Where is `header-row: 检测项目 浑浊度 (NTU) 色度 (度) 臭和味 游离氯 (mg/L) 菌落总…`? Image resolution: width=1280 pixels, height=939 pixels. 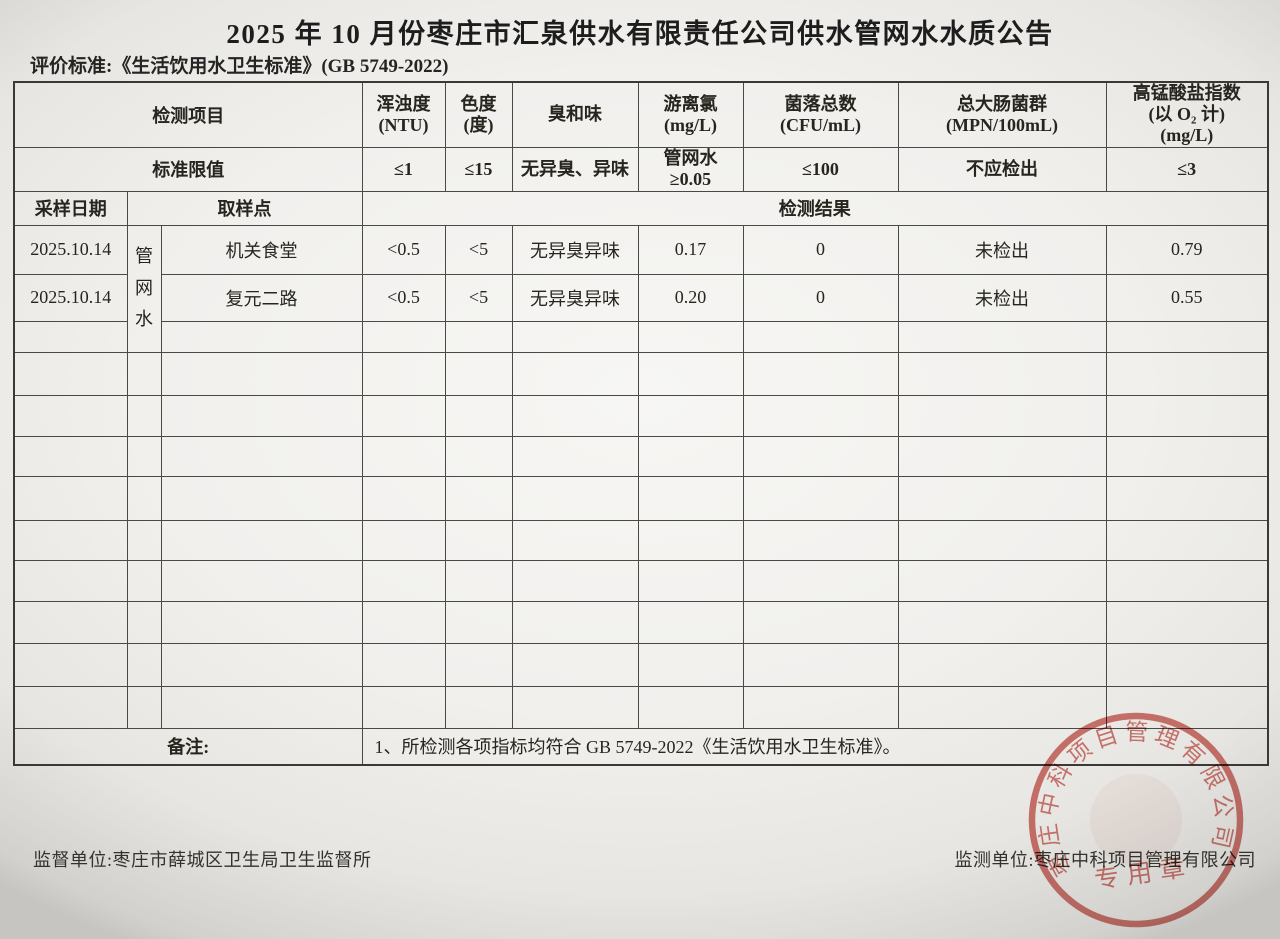
header-row: 检测项目 浑浊度 (NTU) 色度 (度) 臭和味 游离氯 (mg/L) 菌落总… is located at coordinates (641, 114).